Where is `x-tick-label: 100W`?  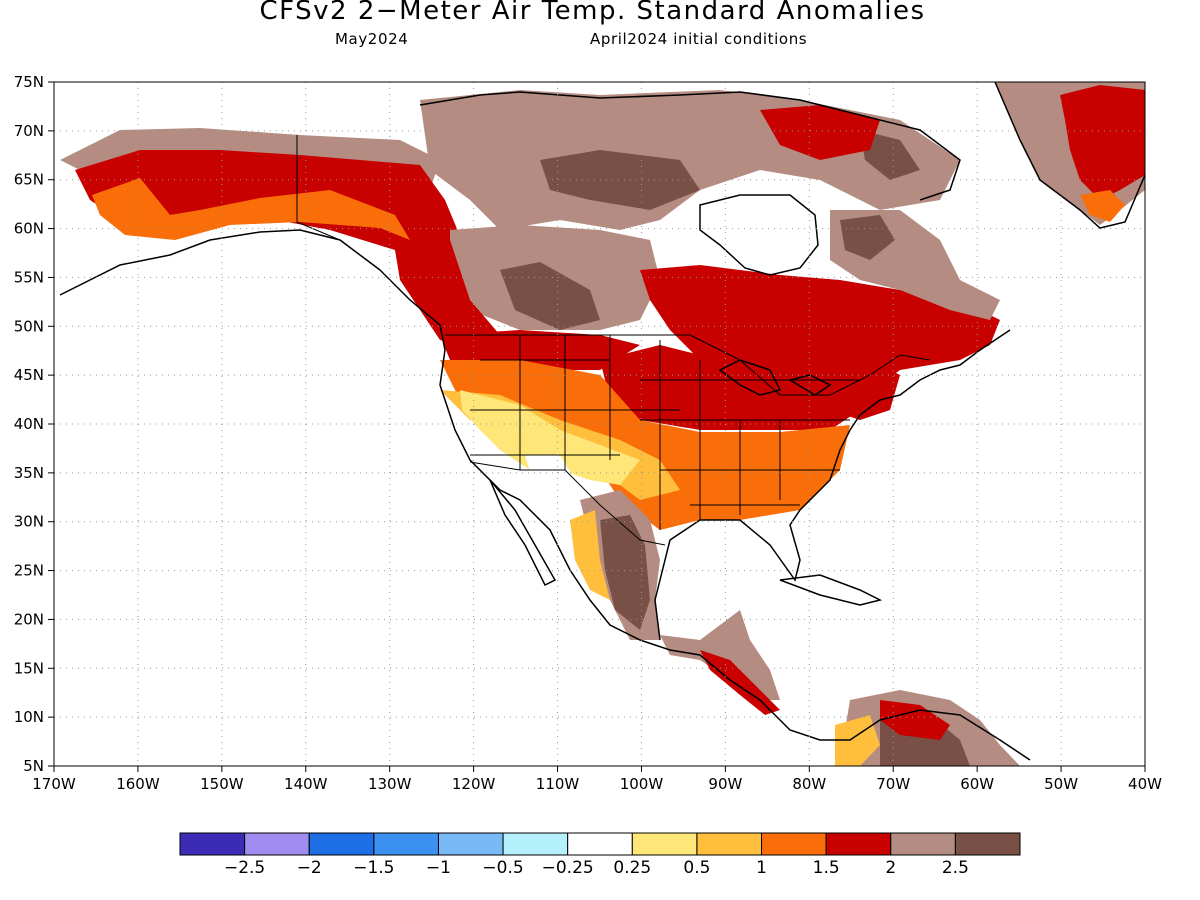 x-tick-label: 100W is located at coordinates (642, 784).